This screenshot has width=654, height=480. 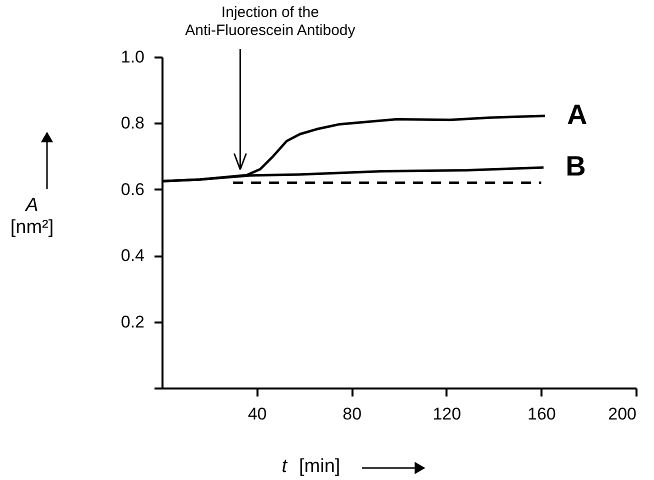 I want to click on y-tick-label: 0.4, so click(x=132, y=256).